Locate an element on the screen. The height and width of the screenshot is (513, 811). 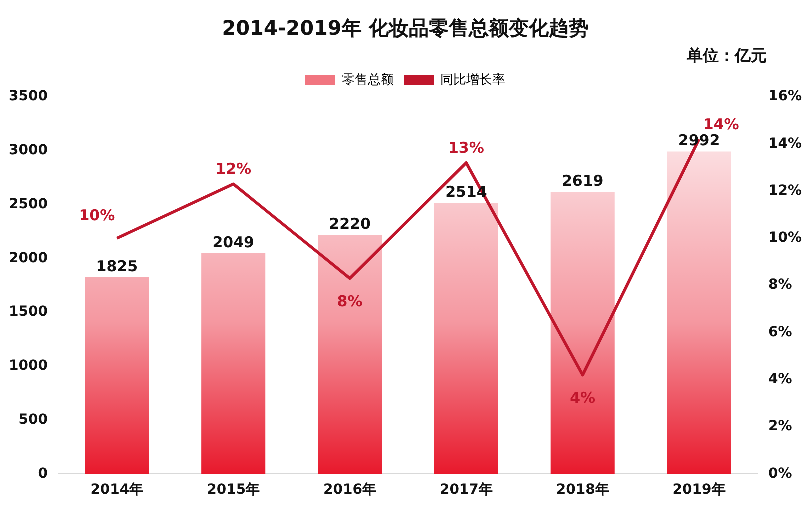
x-tick-label: 2016年 is located at coordinates (350, 490).